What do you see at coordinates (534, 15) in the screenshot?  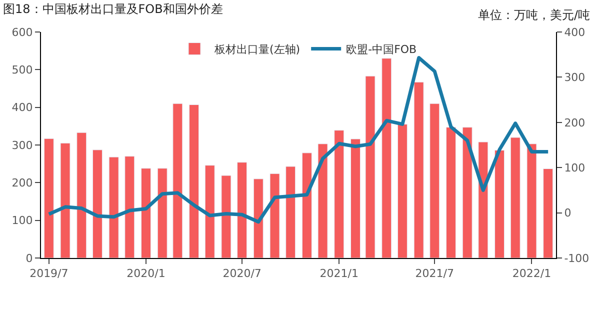 I see `text: 单位：万吨，美元/吨` at bounding box center [534, 15].